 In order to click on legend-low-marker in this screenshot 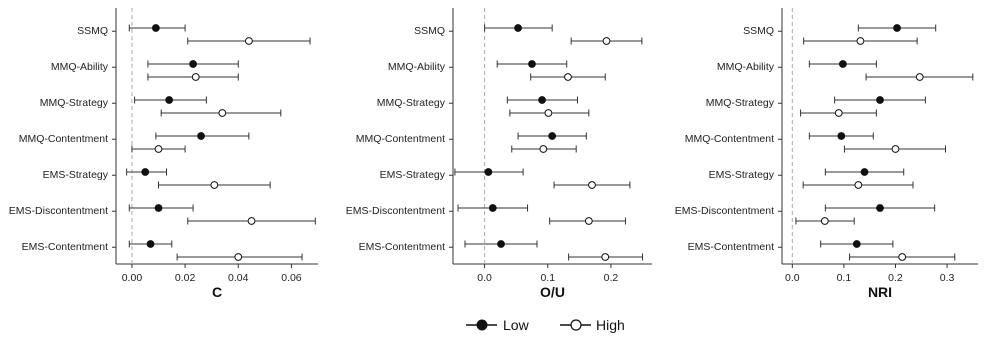, I will do `click(482, 325)`.